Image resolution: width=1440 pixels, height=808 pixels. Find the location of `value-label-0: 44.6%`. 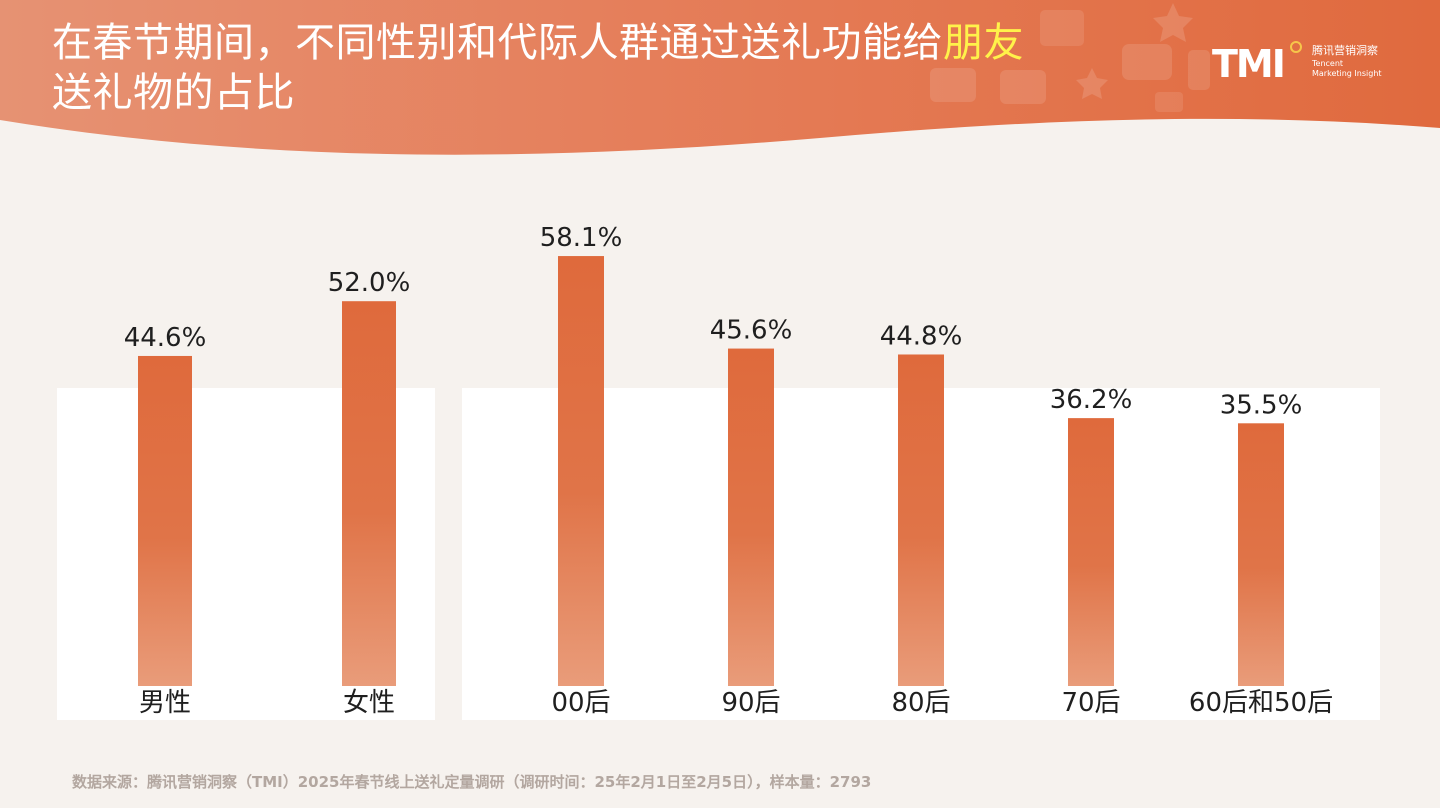

value-label-0: 44.6% is located at coordinates (165, 338).